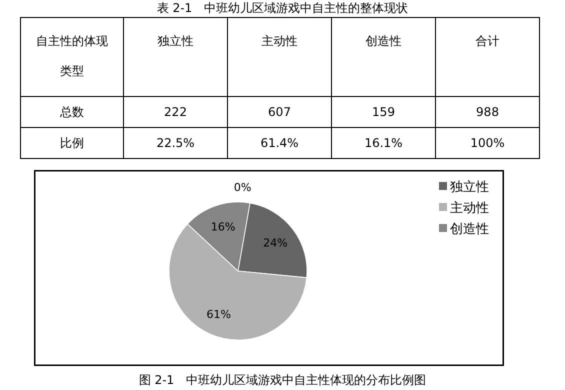 The image size is (565, 390). What do you see at coordinates (176, 57) in the screenshot?
I see `text: 独立性` at bounding box center [176, 57].